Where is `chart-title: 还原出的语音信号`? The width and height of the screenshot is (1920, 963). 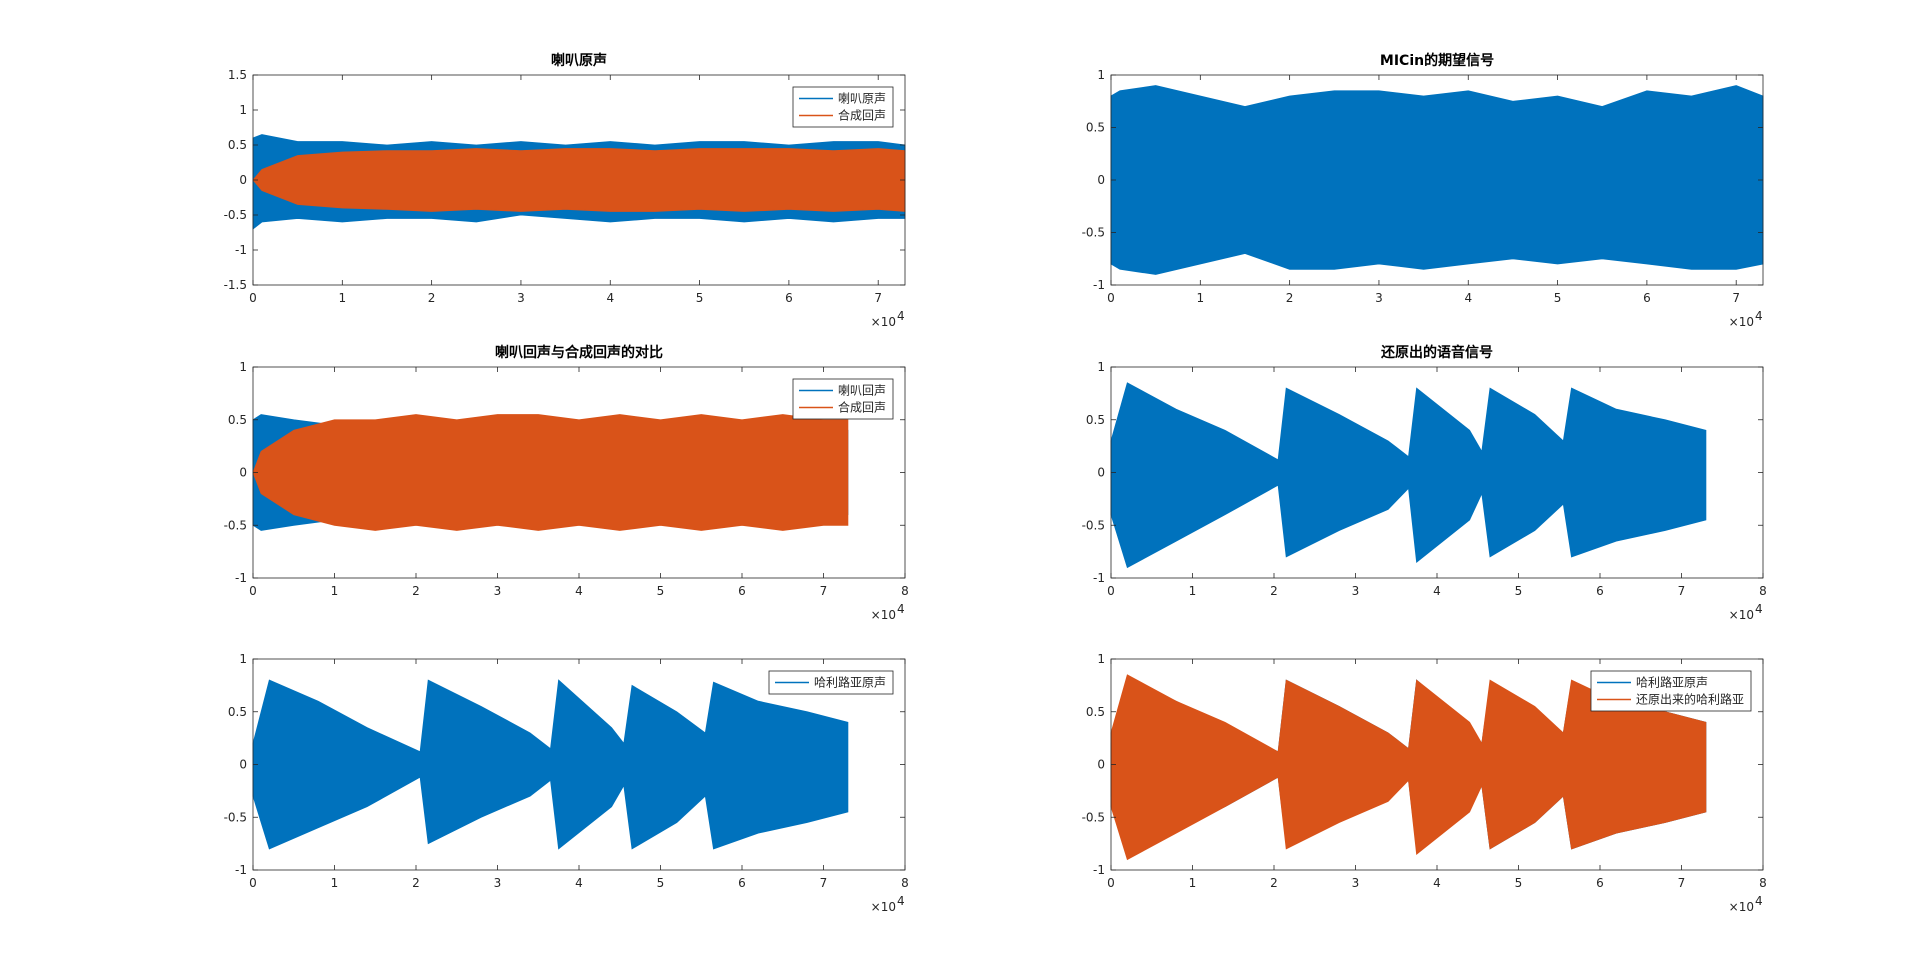
chart-title: 还原出的语音信号 is located at coordinates (1436, 352).